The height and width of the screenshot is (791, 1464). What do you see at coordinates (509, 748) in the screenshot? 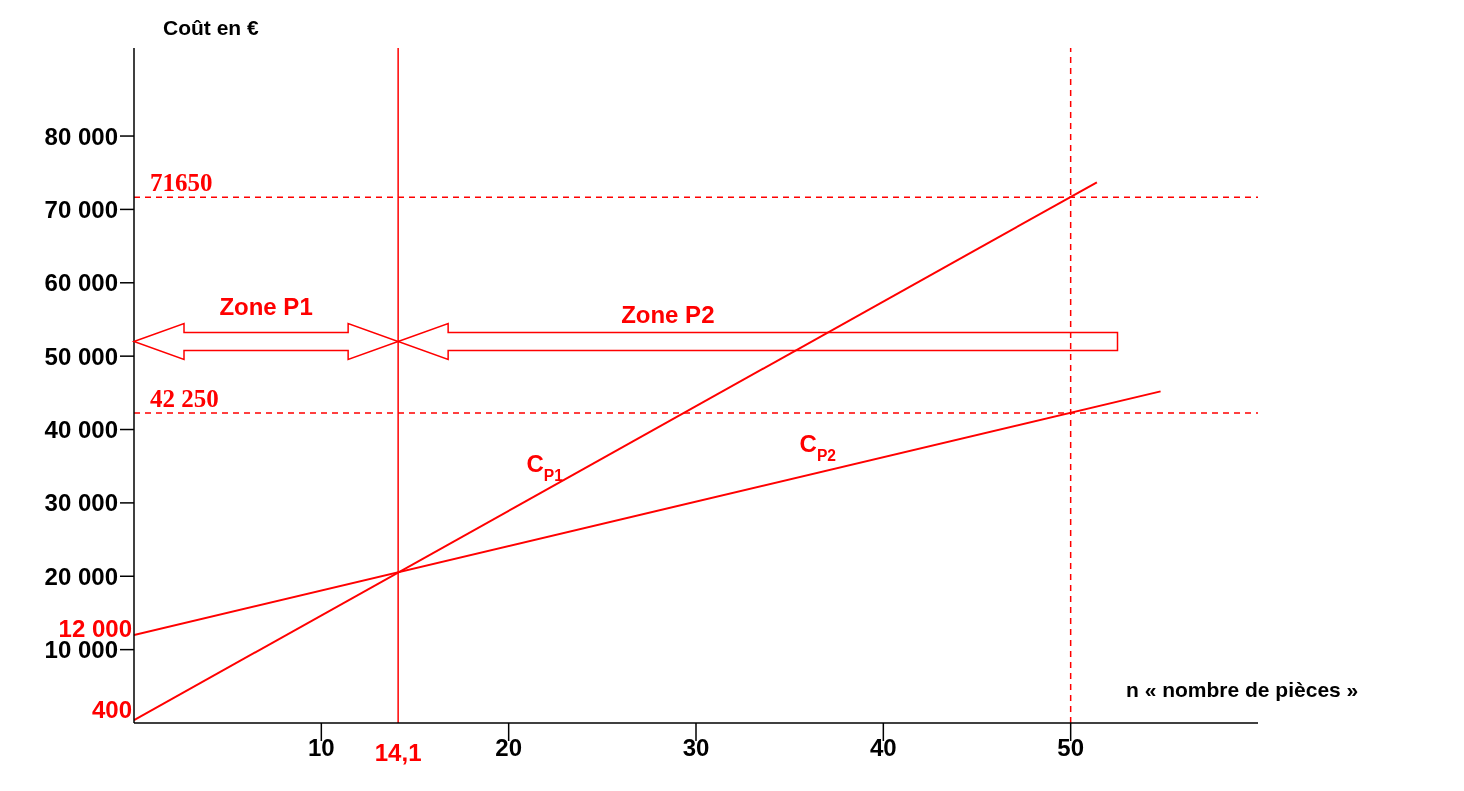
I see `x-tick-label: 20` at bounding box center [509, 748].